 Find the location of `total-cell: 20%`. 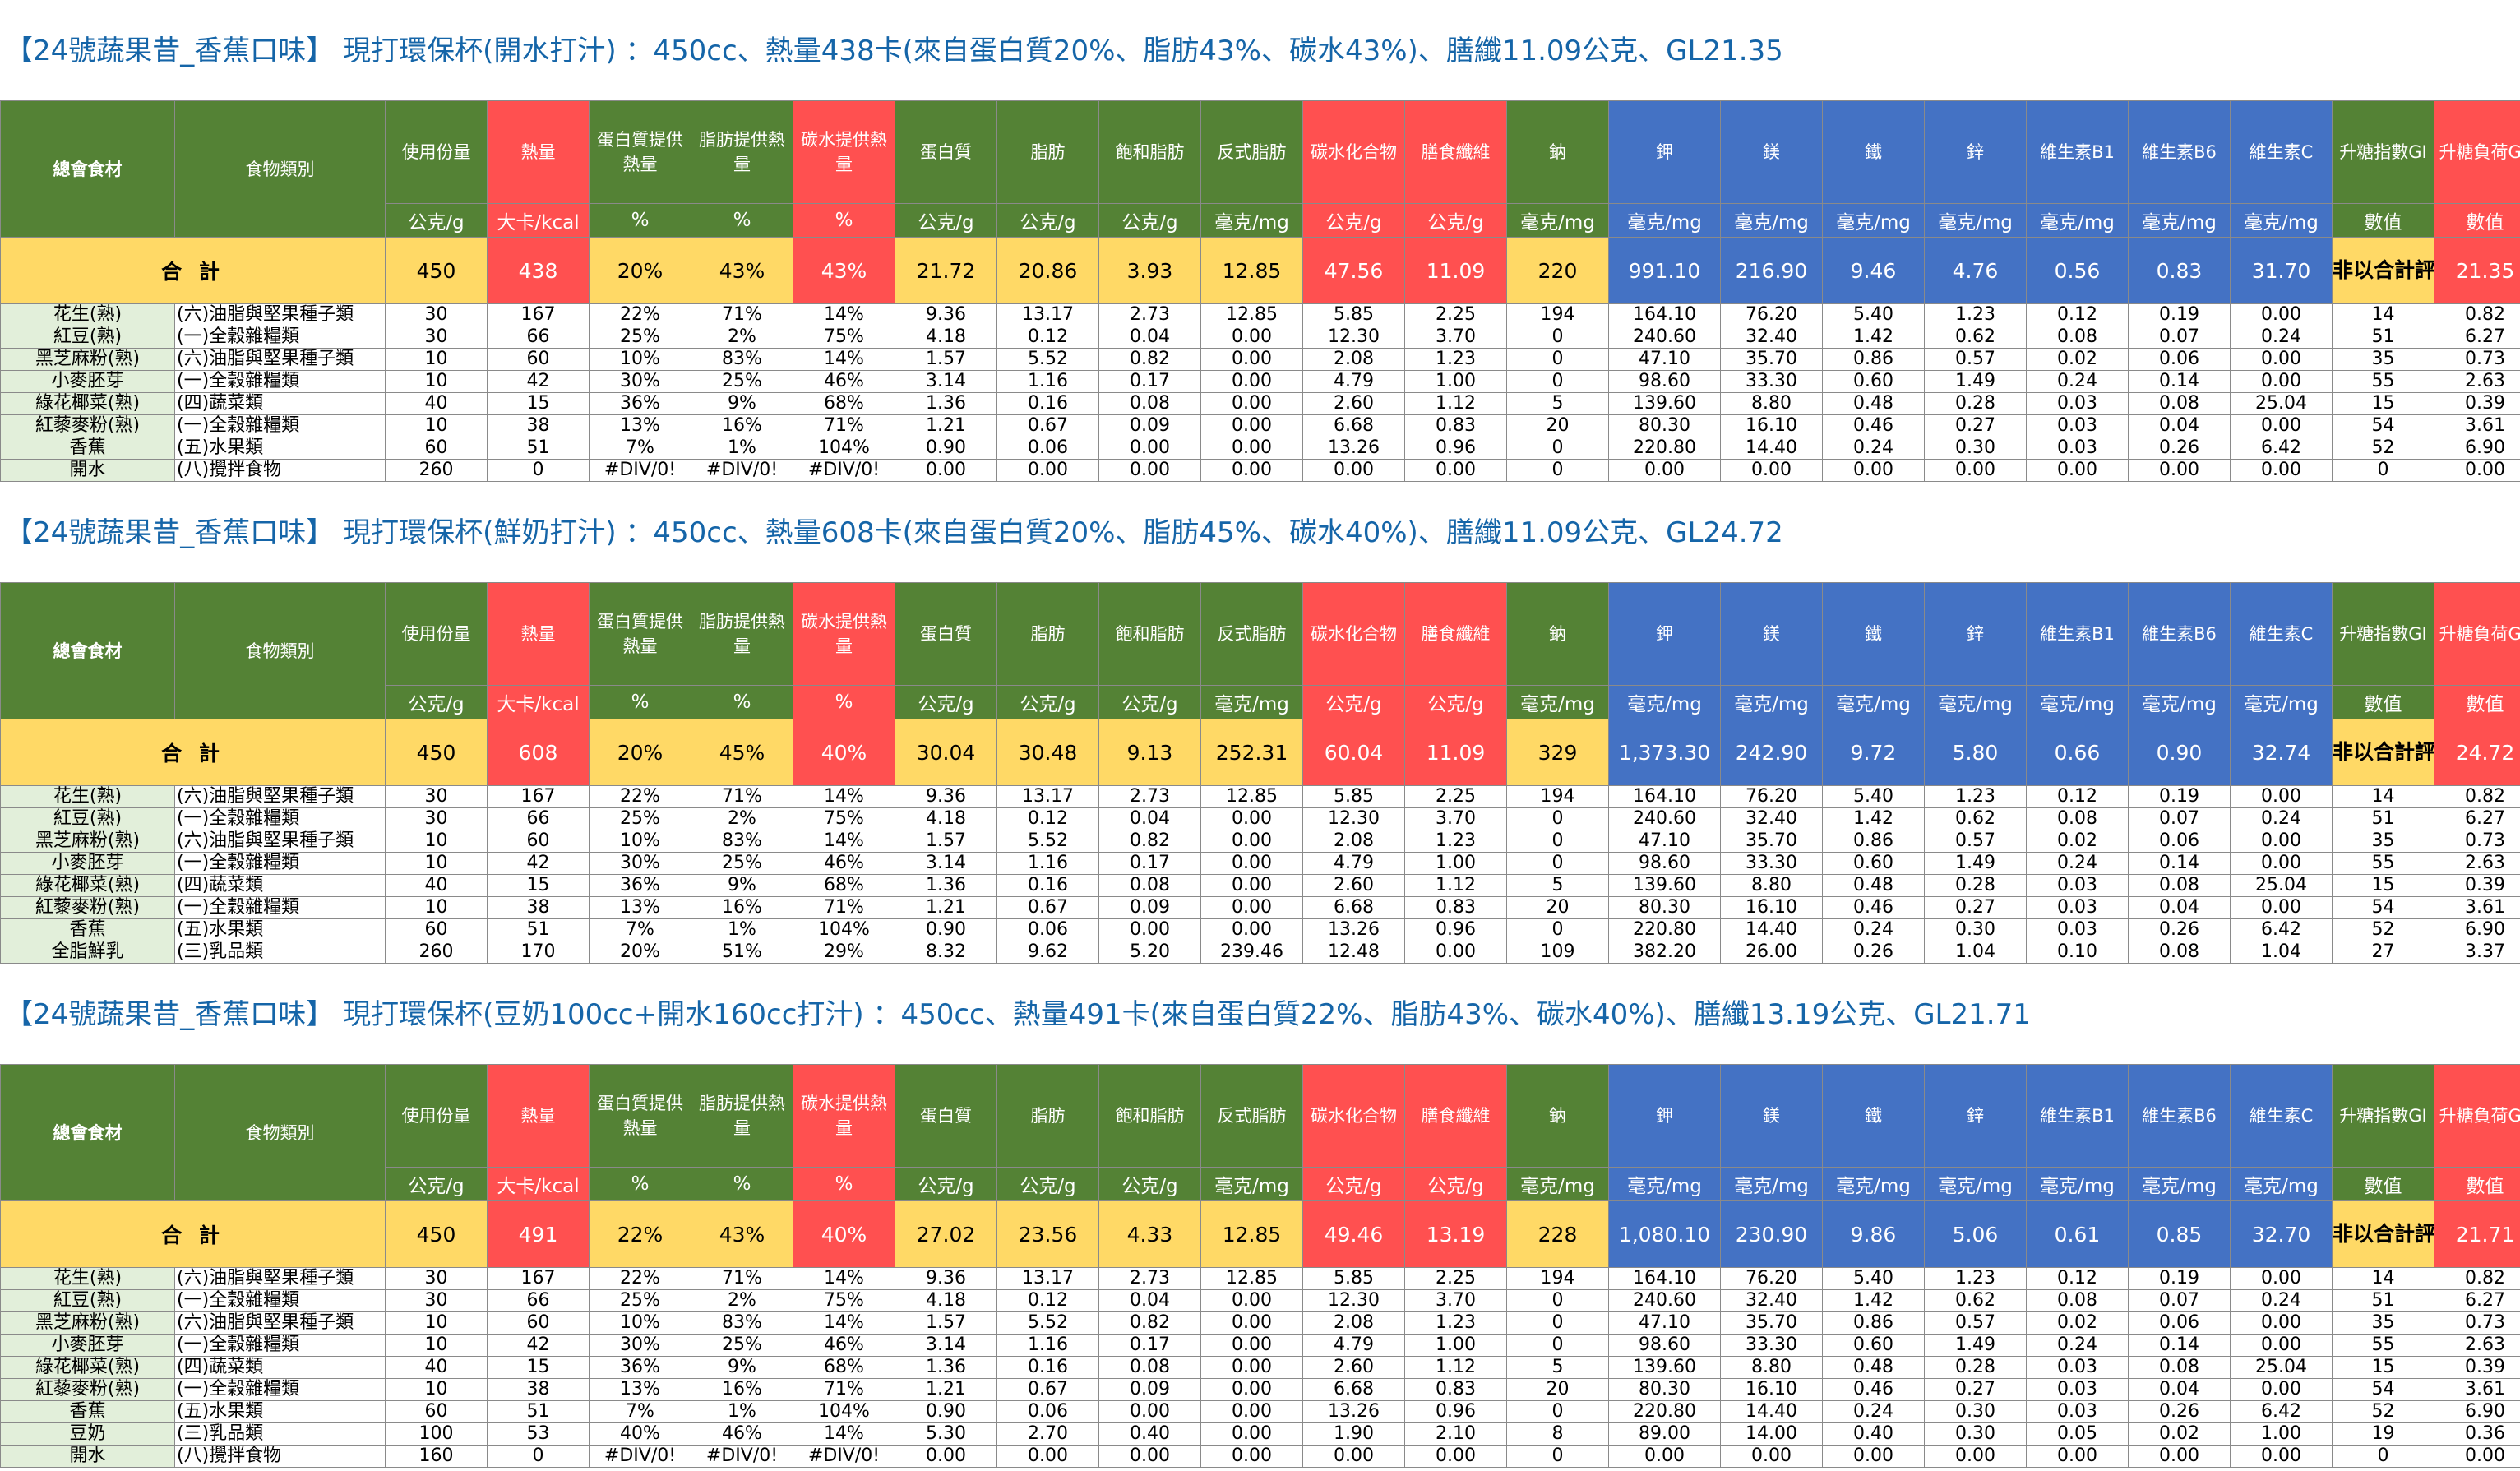

total-cell: 20% is located at coordinates (640, 753).